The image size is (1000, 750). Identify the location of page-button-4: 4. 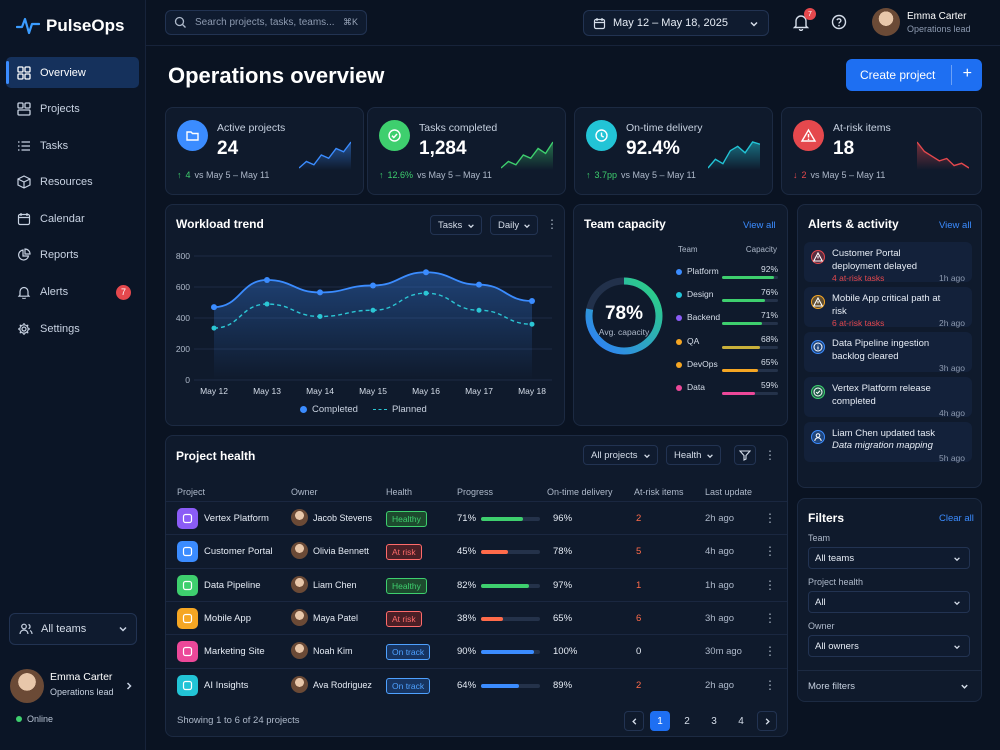
(741, 721).